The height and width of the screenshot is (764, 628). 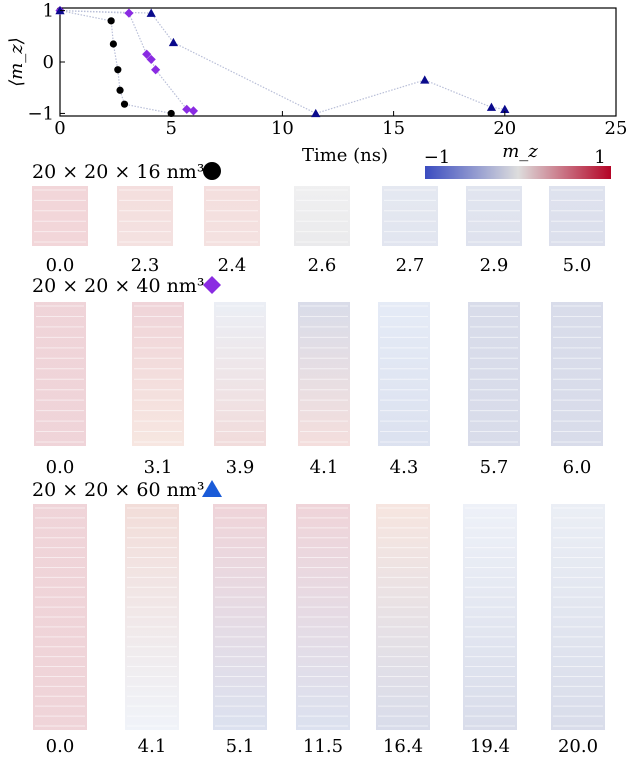 I want to click on x-tick-label-3: 15, so click(x=393, y=128).